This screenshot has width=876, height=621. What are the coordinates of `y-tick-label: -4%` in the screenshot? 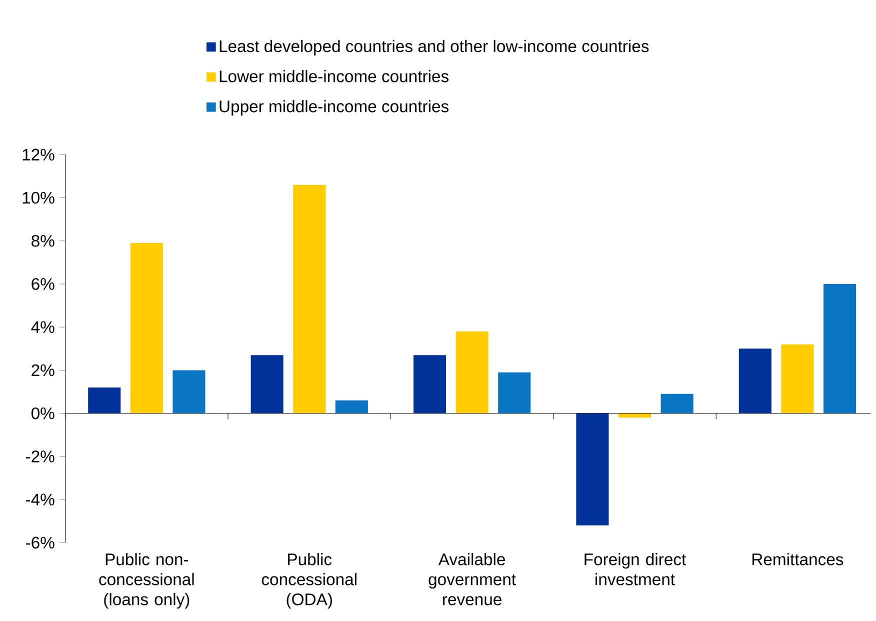 It's located at (40, 500).